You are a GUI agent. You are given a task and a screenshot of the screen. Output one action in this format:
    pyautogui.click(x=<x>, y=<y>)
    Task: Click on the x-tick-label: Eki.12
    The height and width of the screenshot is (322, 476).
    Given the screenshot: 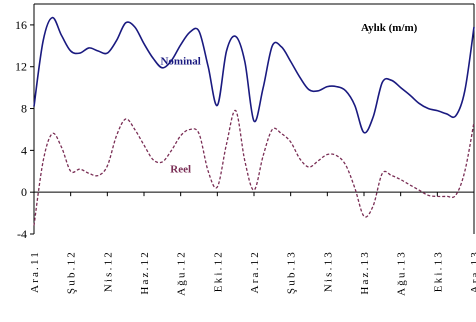 What is the action you would take?
    pyautogui.click(x=218, y=271)
    